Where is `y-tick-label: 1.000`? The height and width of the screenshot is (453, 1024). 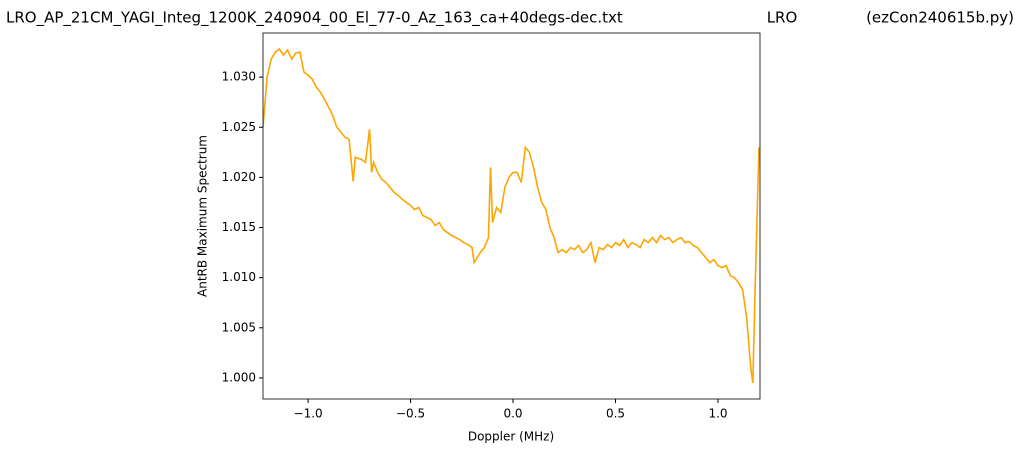 y-tick-label: 1.000 is located at coordinates (239, 377).